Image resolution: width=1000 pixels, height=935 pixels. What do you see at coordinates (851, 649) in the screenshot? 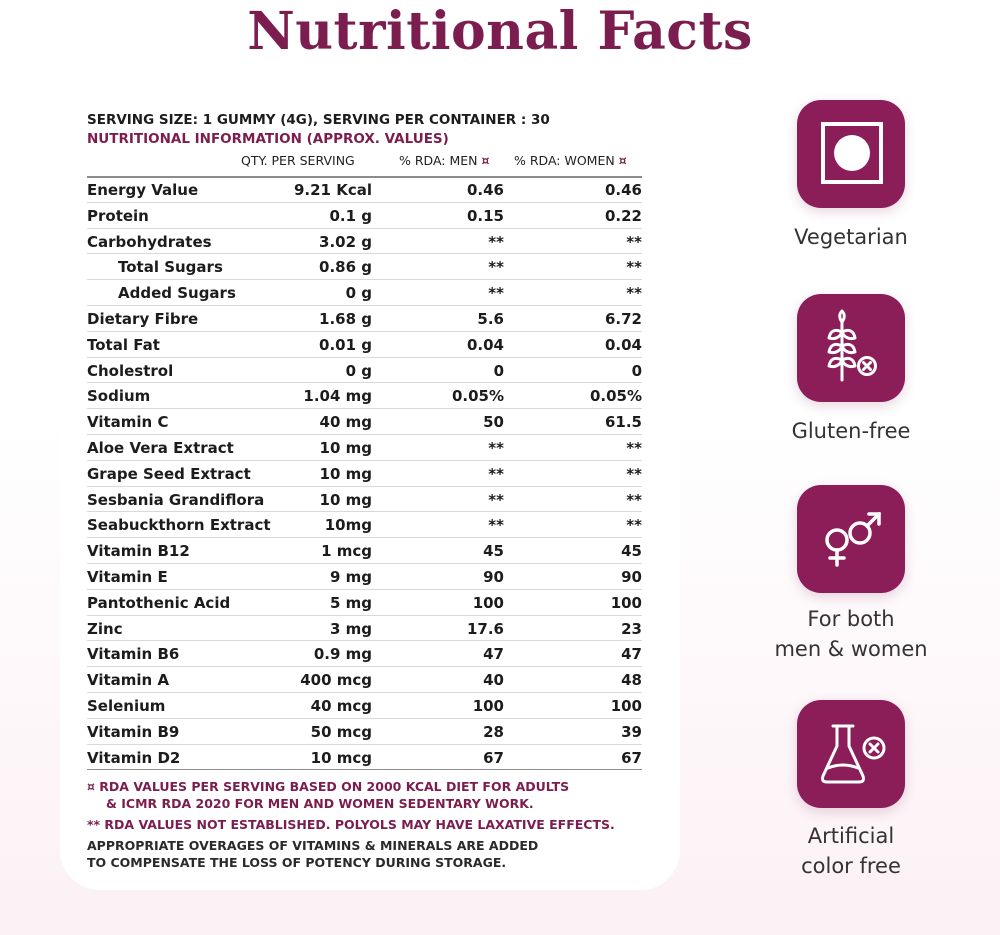
I see `men-women-label-line2: men & women` at bounding box center [851, 649].